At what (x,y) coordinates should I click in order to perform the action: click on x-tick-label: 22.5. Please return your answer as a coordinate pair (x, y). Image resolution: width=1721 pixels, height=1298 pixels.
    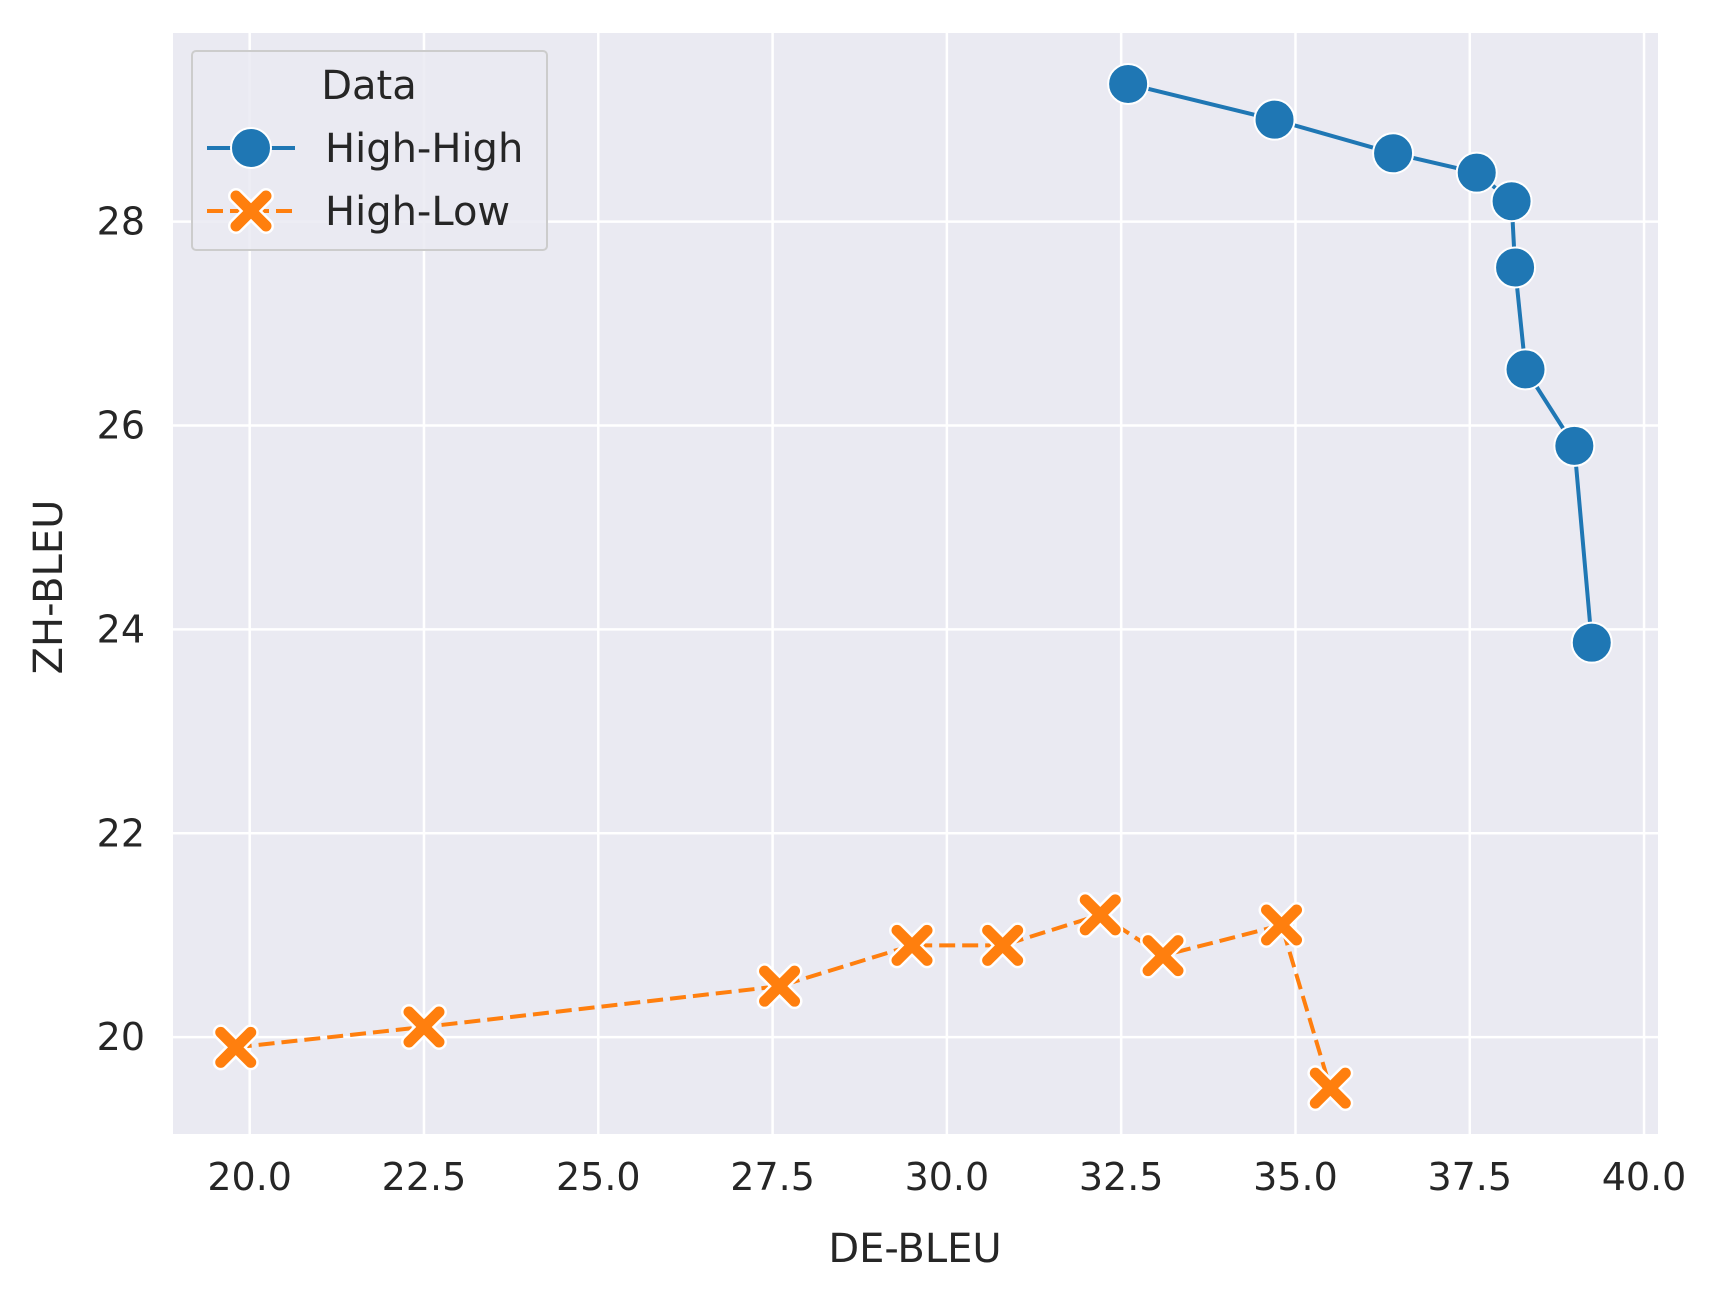
    Looking at the image, I should click on (424, 1177).